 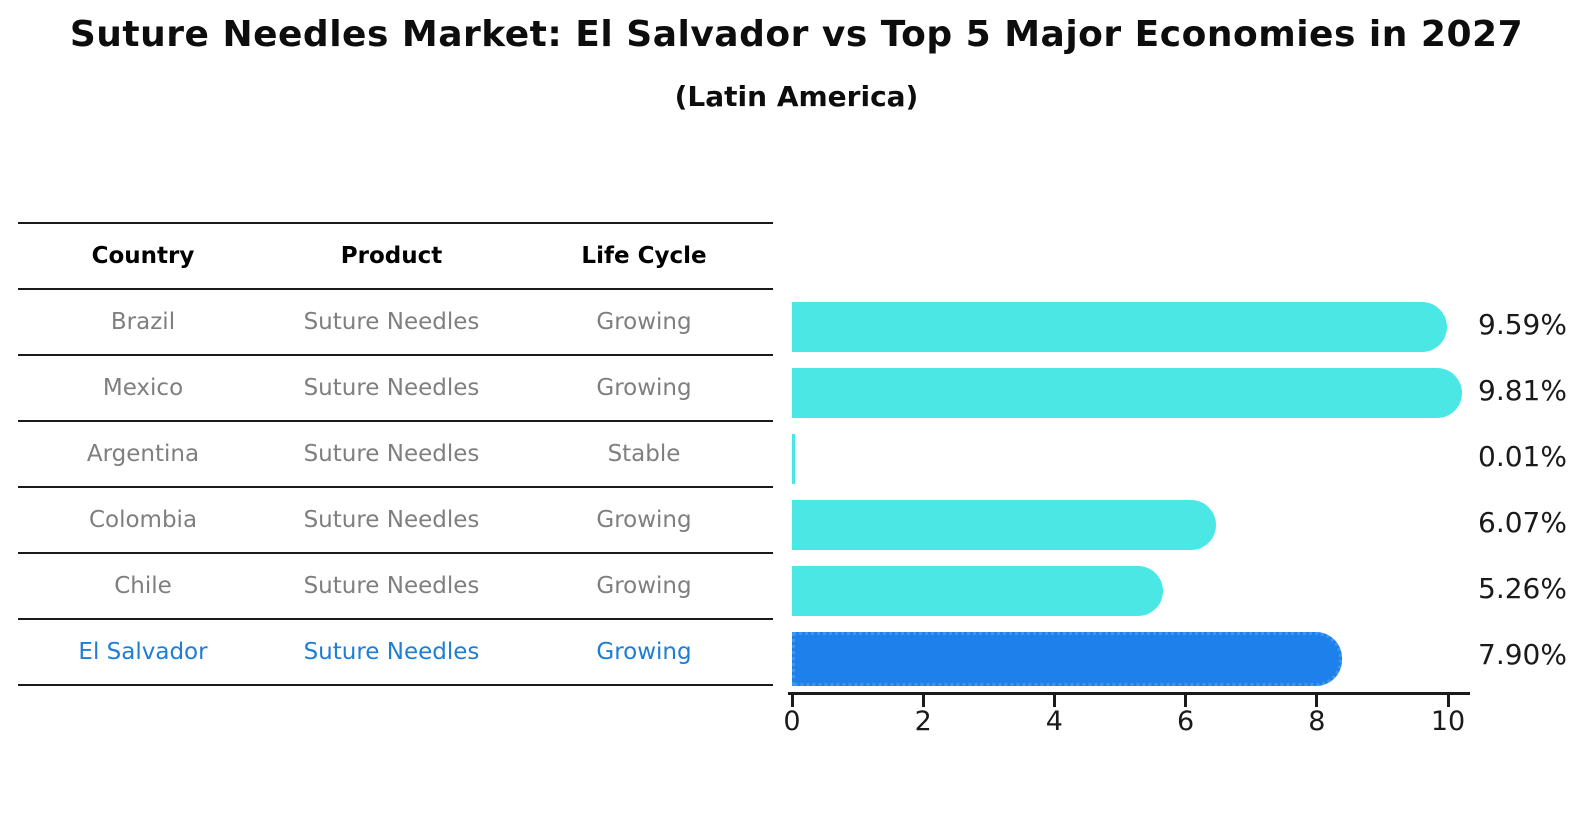 What do you see at coordinates (1186, 721) in the screenshot?
I see `x-axis-tick-label: 6` at bounding box center [1186, 721].